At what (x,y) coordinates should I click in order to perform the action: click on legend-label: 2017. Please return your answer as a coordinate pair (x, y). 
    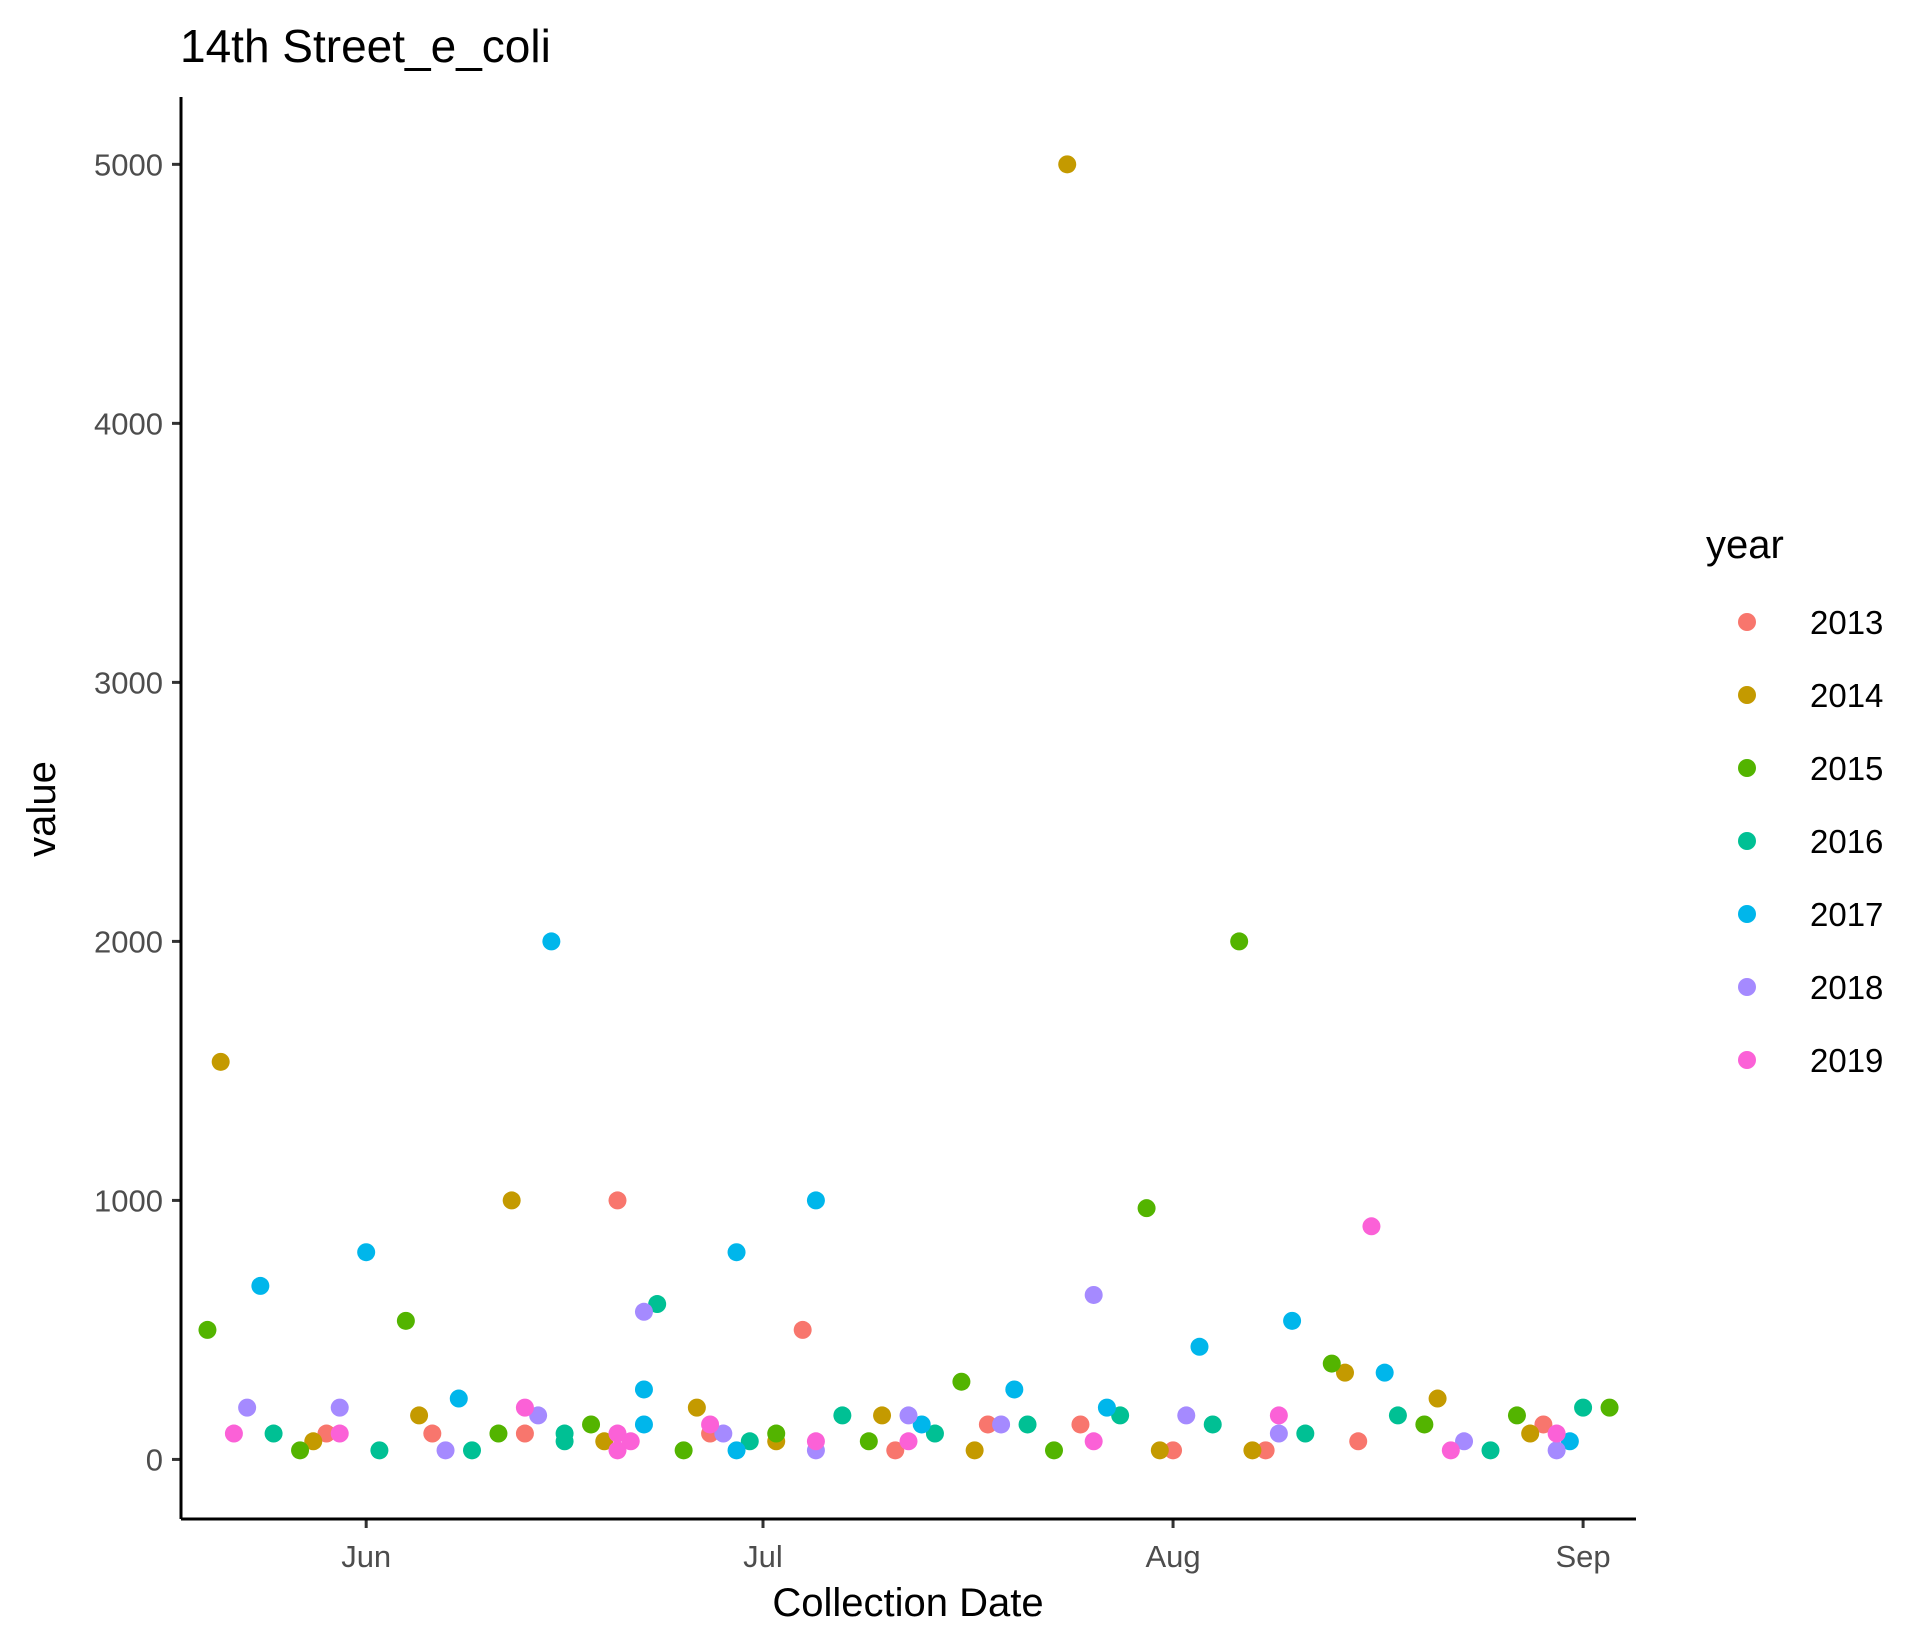
    Looking at the image, I should click on (1846, 914).